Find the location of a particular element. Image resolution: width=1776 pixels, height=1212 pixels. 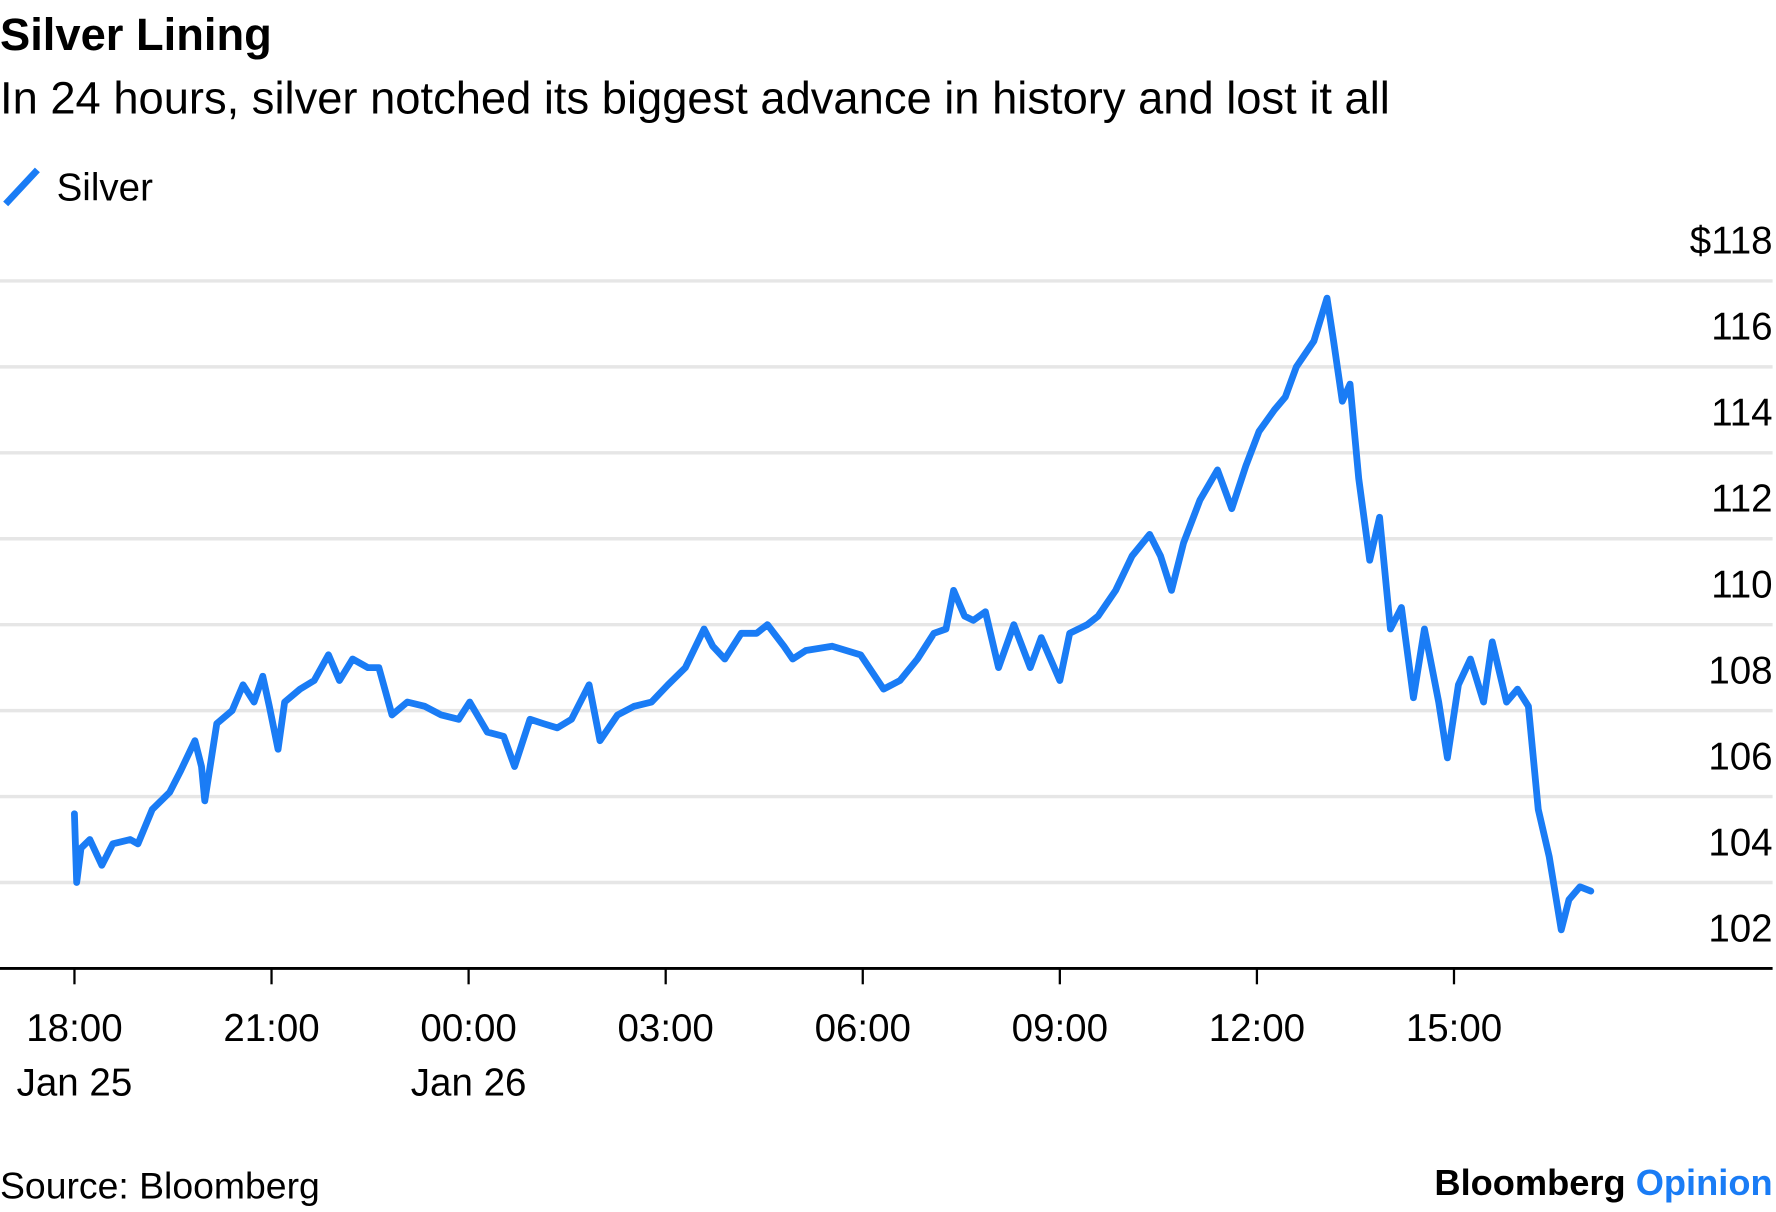

y-tick-label: 114 is located at coordinates (1741, 413).